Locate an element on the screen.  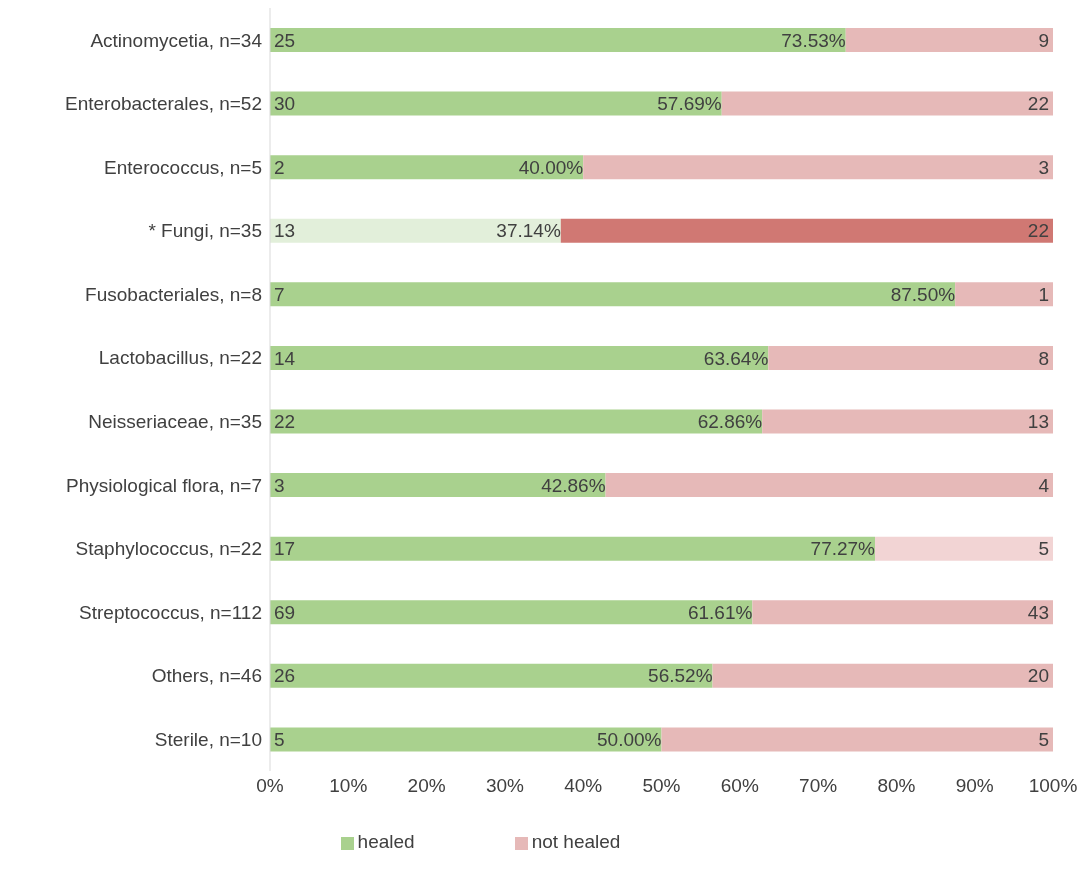
data-label: 56.52% is located at coordinates (680, 676).